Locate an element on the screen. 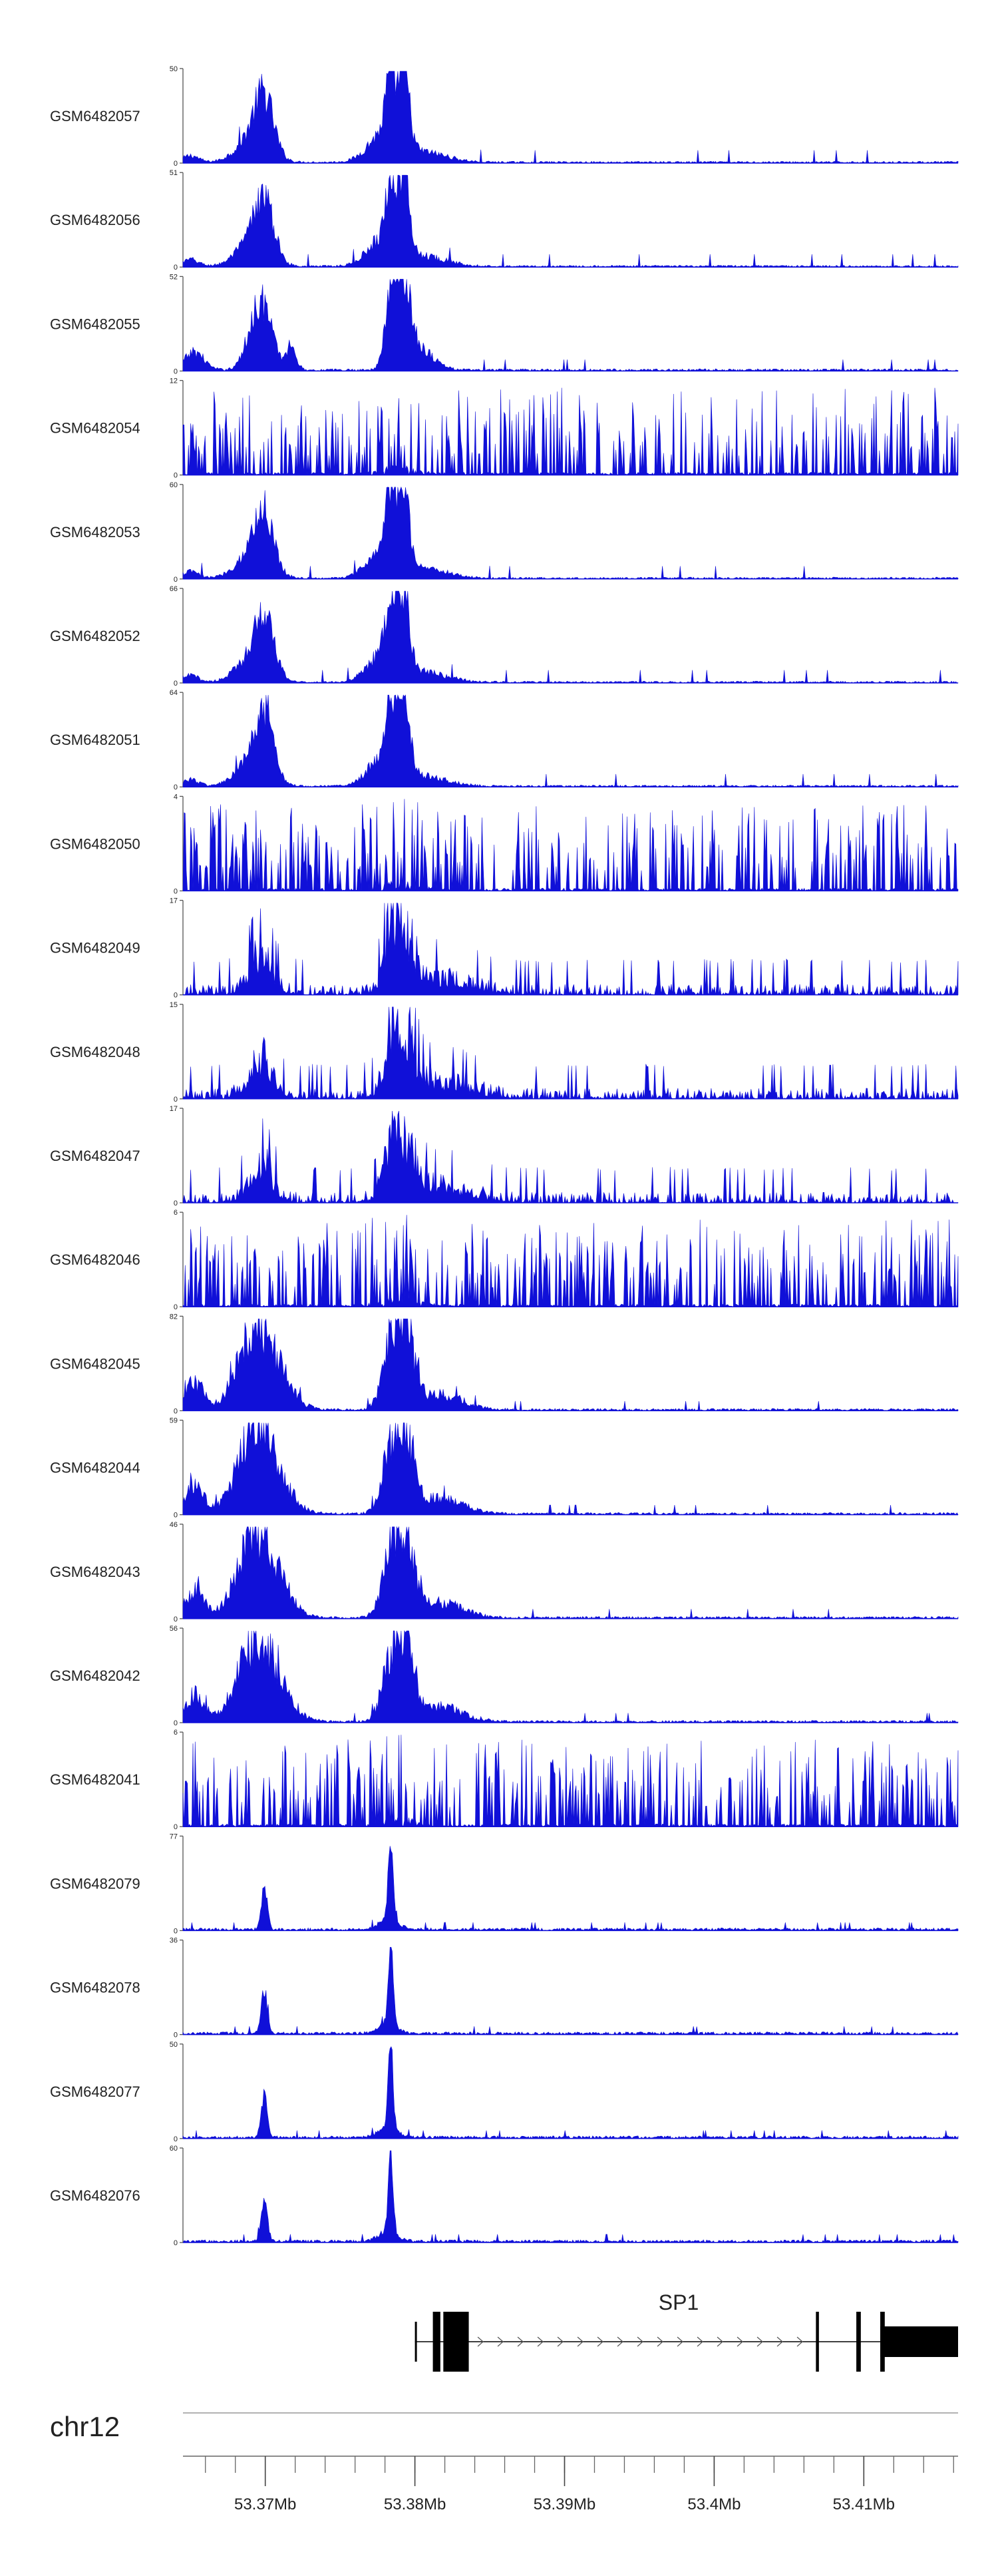 This screenshot has width=998, height=2576. x-tick-label: 53.39Mb is located at coordinates (564, 2504).